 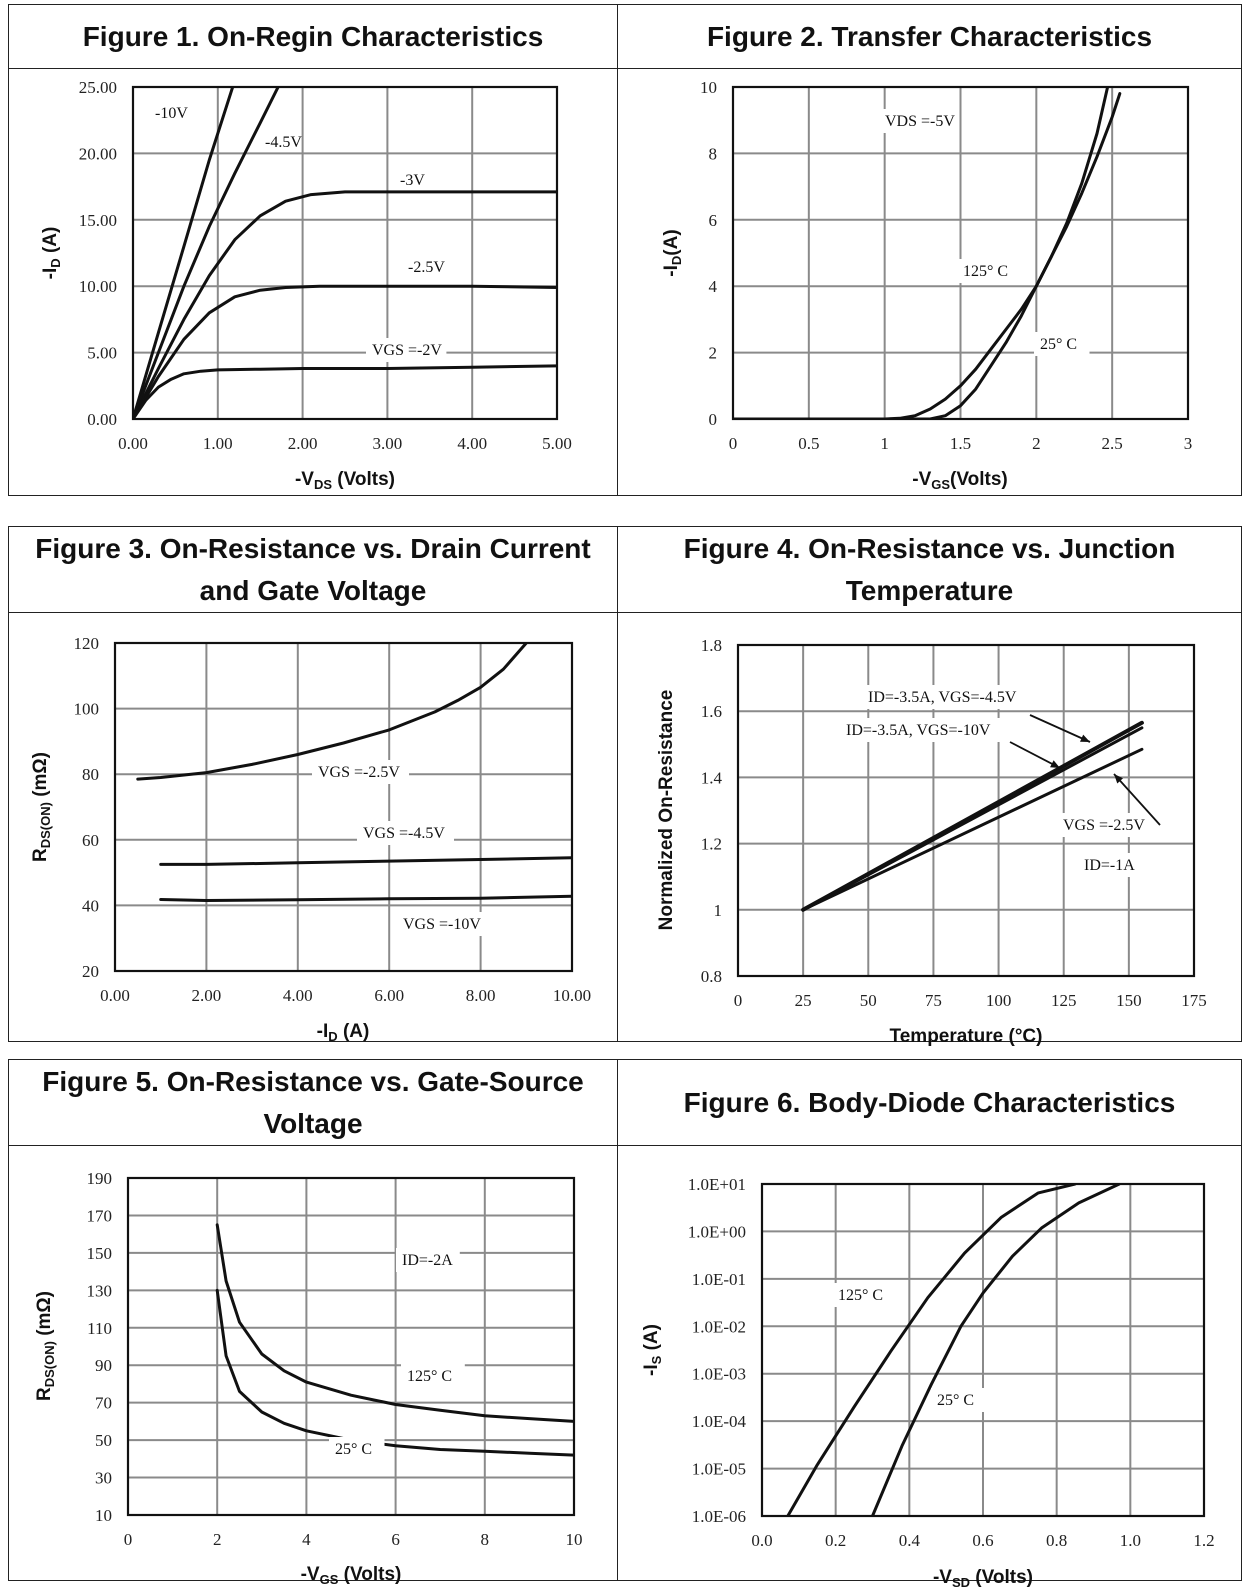 I want to click on y-tick-label: 15.00, so click(x=98, y=220).